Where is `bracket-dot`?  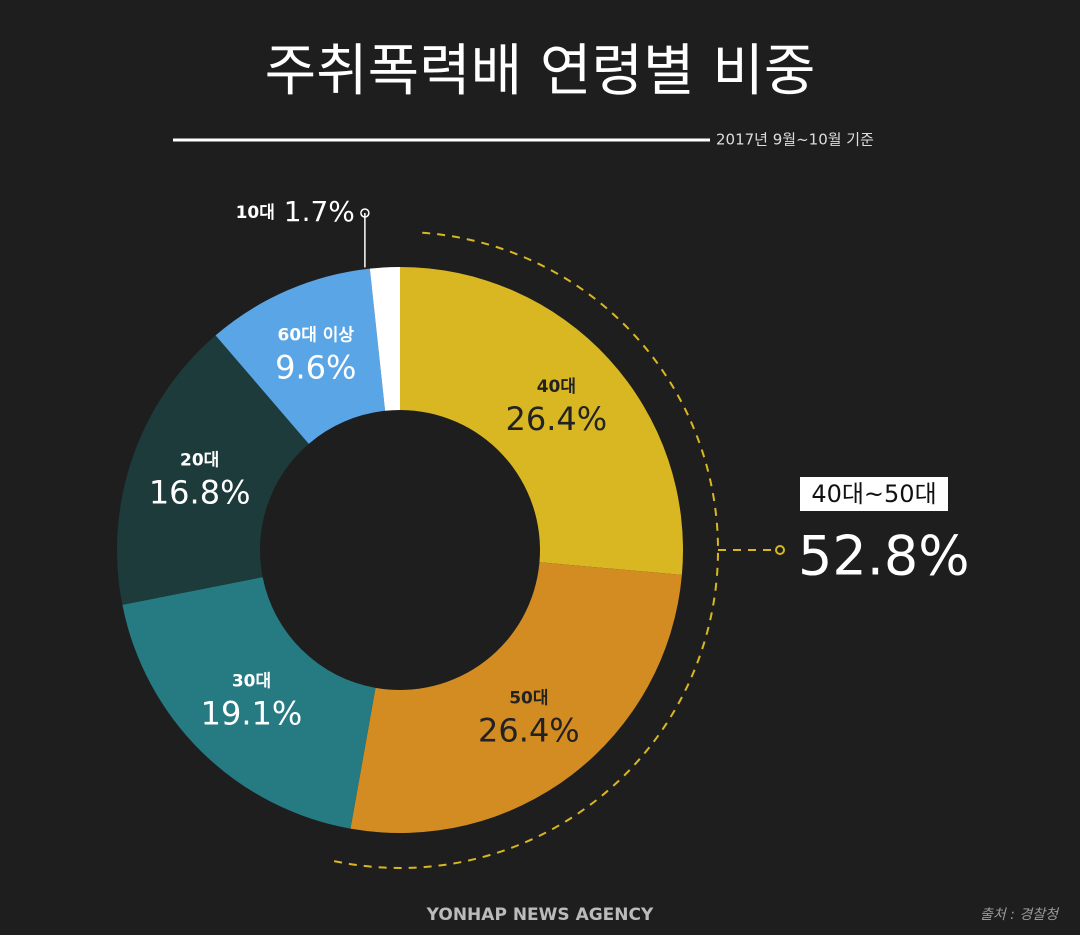
bracket-dot is located at coordinates (780, 550).